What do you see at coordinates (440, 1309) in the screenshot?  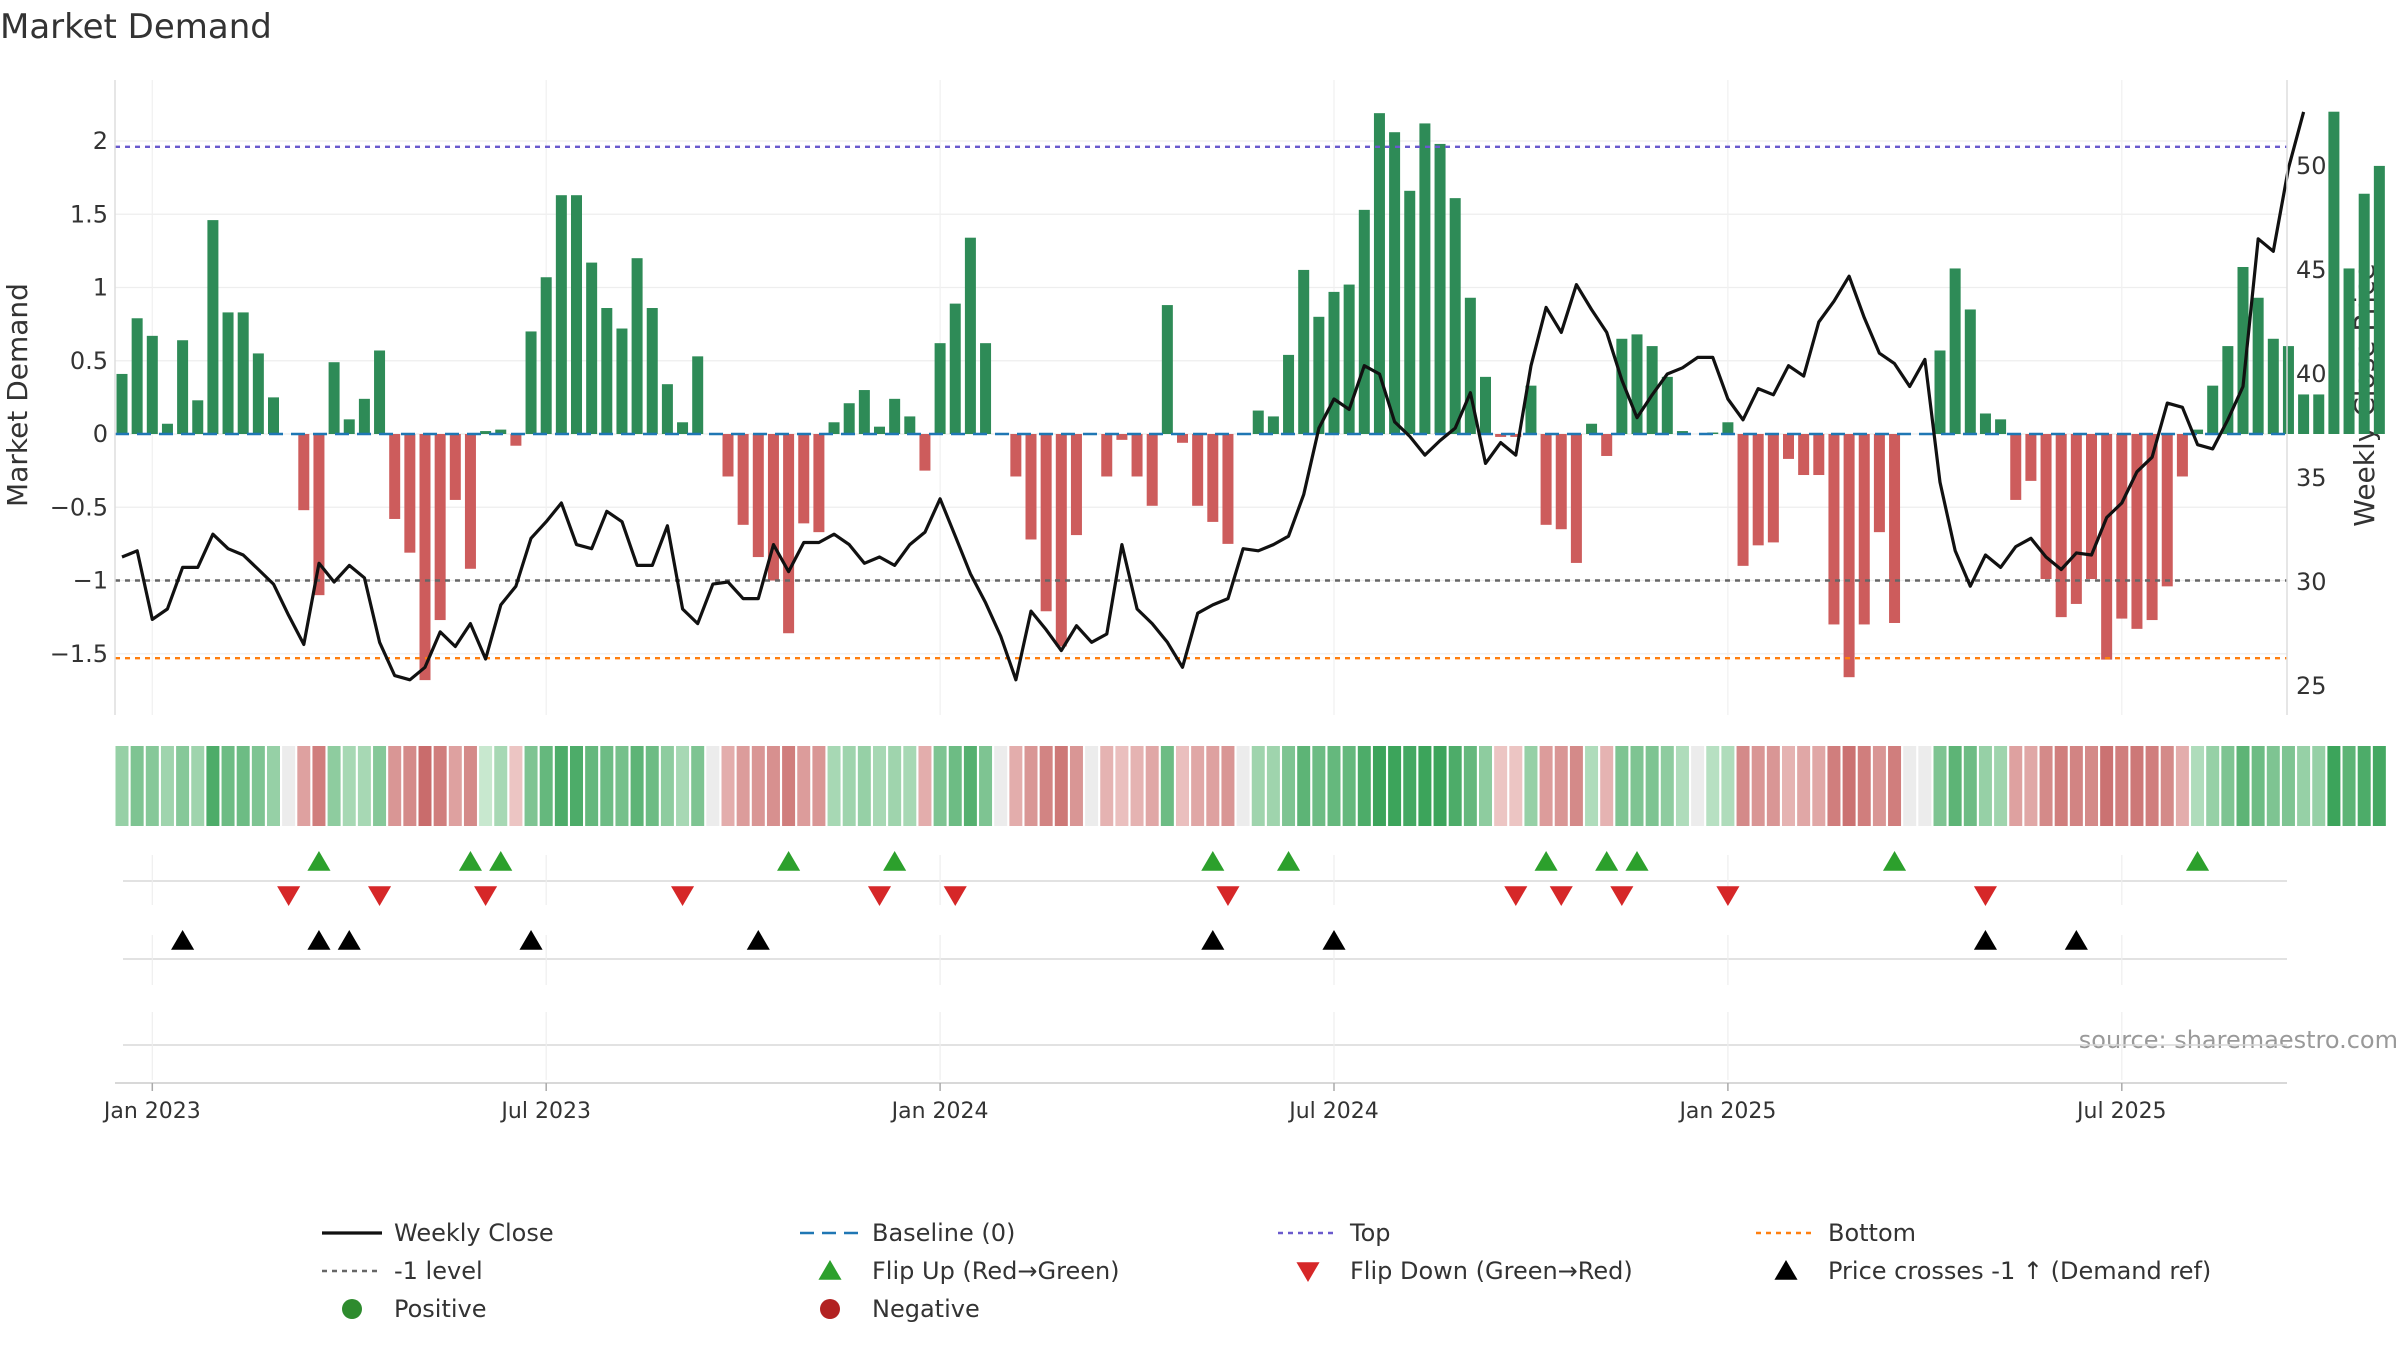 I see `legend-label: Positive` at bounding box center [440, 1309].